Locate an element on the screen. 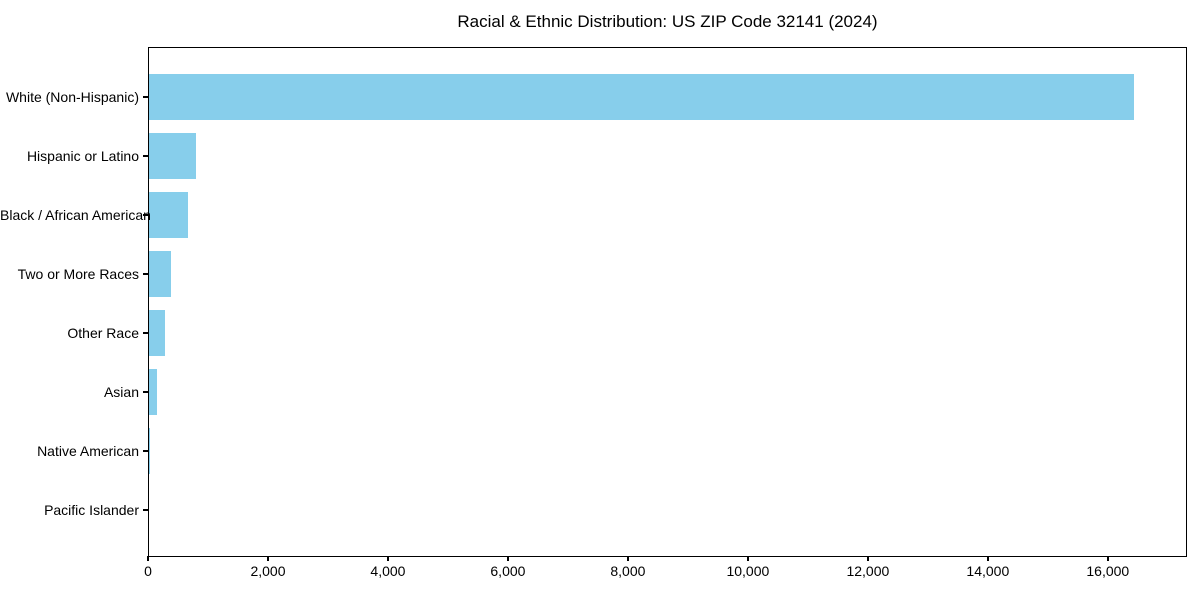  bar-other-race is located at coordinates (157, 332).